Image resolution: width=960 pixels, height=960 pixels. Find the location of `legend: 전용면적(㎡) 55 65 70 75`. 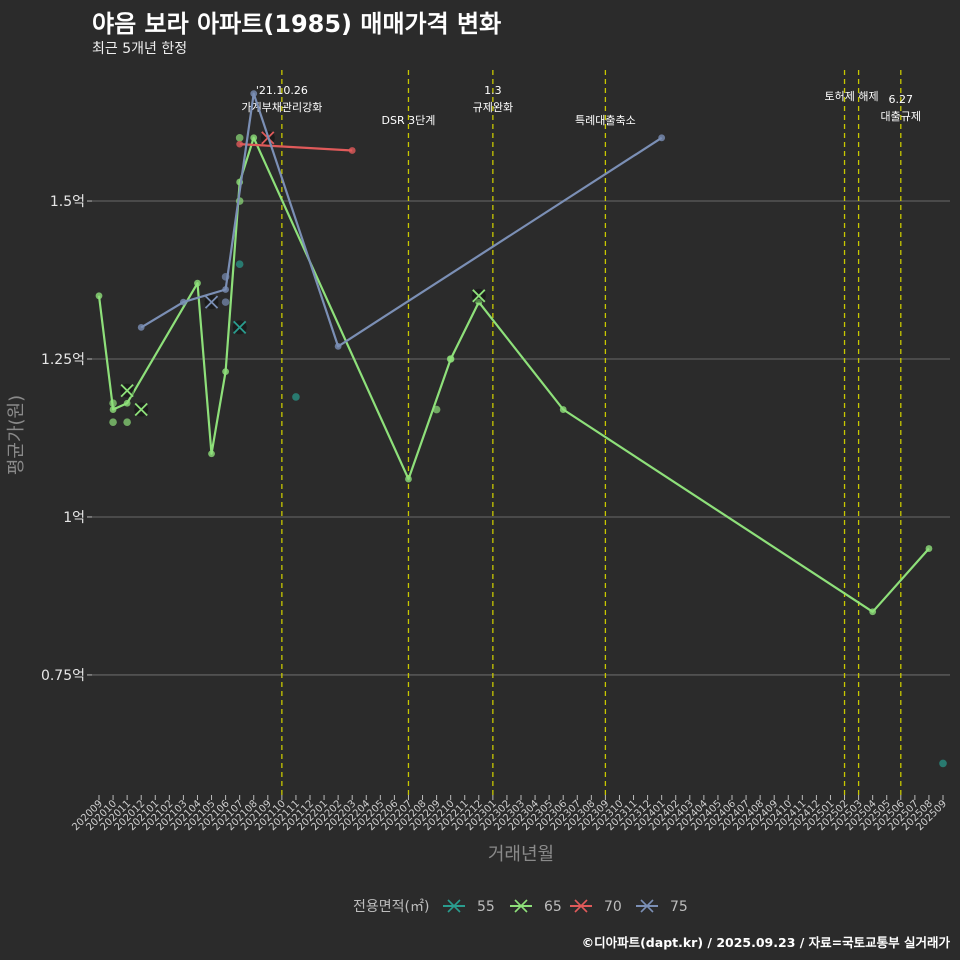

legend: 전용면적(㎡) 55 65 70 75 is located at coordinates (520, 907).